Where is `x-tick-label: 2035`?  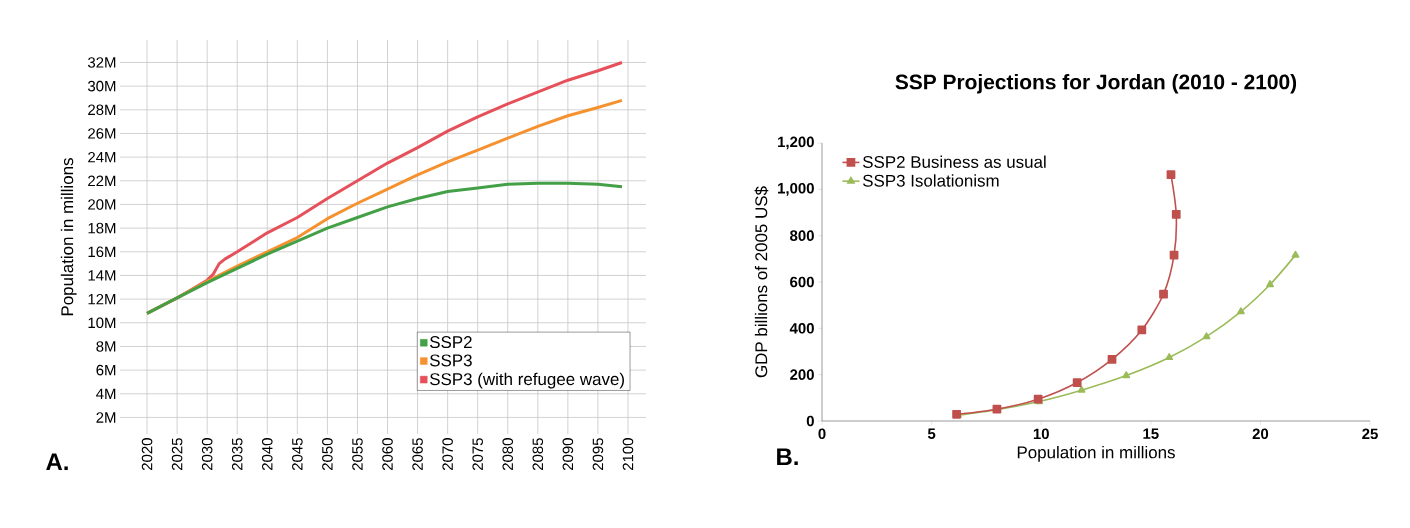 x-tick-label: 2035 is located at coordinates (237, 454).